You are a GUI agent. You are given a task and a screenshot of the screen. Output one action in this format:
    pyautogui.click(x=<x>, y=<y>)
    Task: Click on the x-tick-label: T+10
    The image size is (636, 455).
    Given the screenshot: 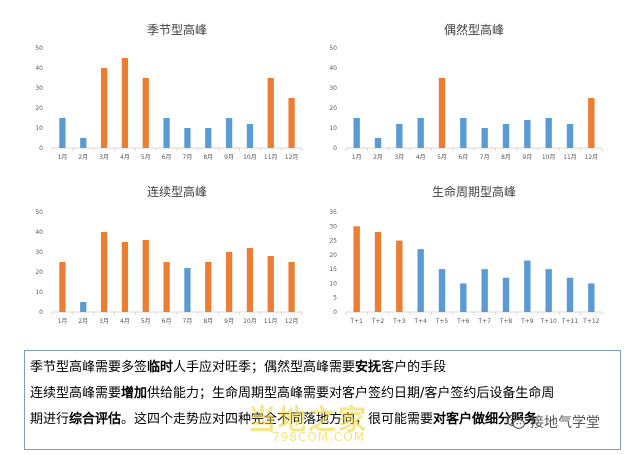 What is the action you would take?
    pyautogui.click(x=549, y=321)
    